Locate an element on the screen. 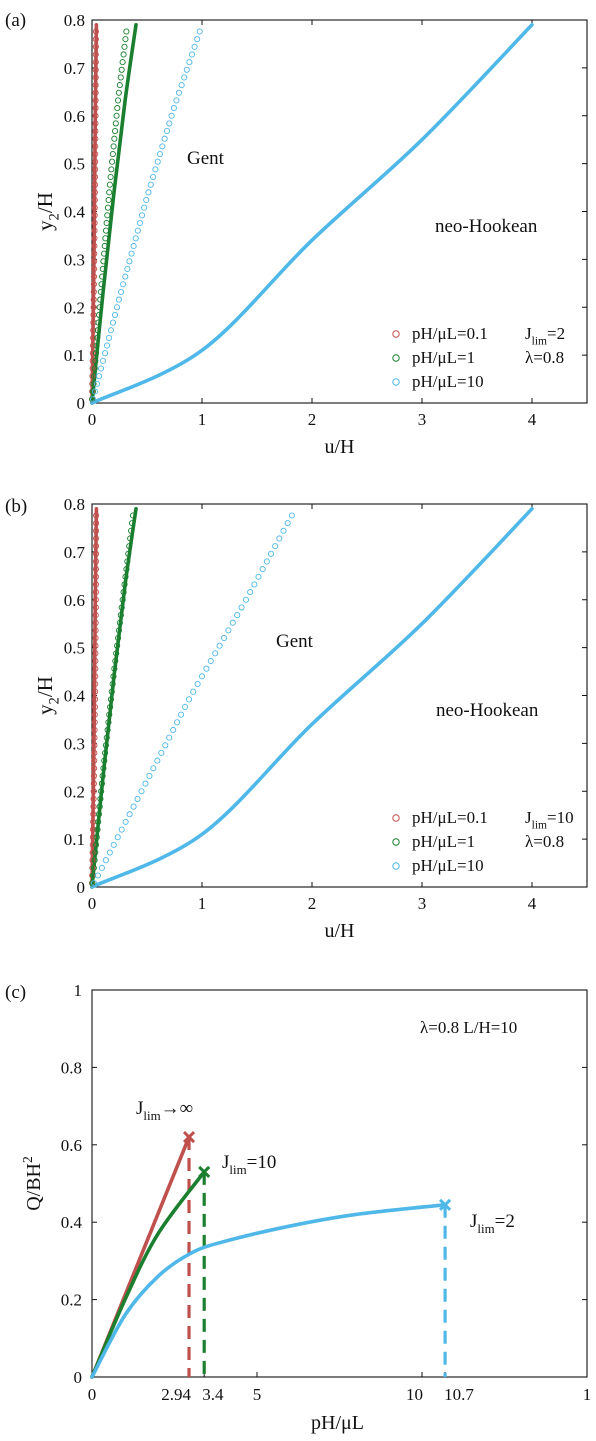 The width and height of the screenshot is (596, 1441). x-tick-label: 10 is located at coordinates (414, 1394).